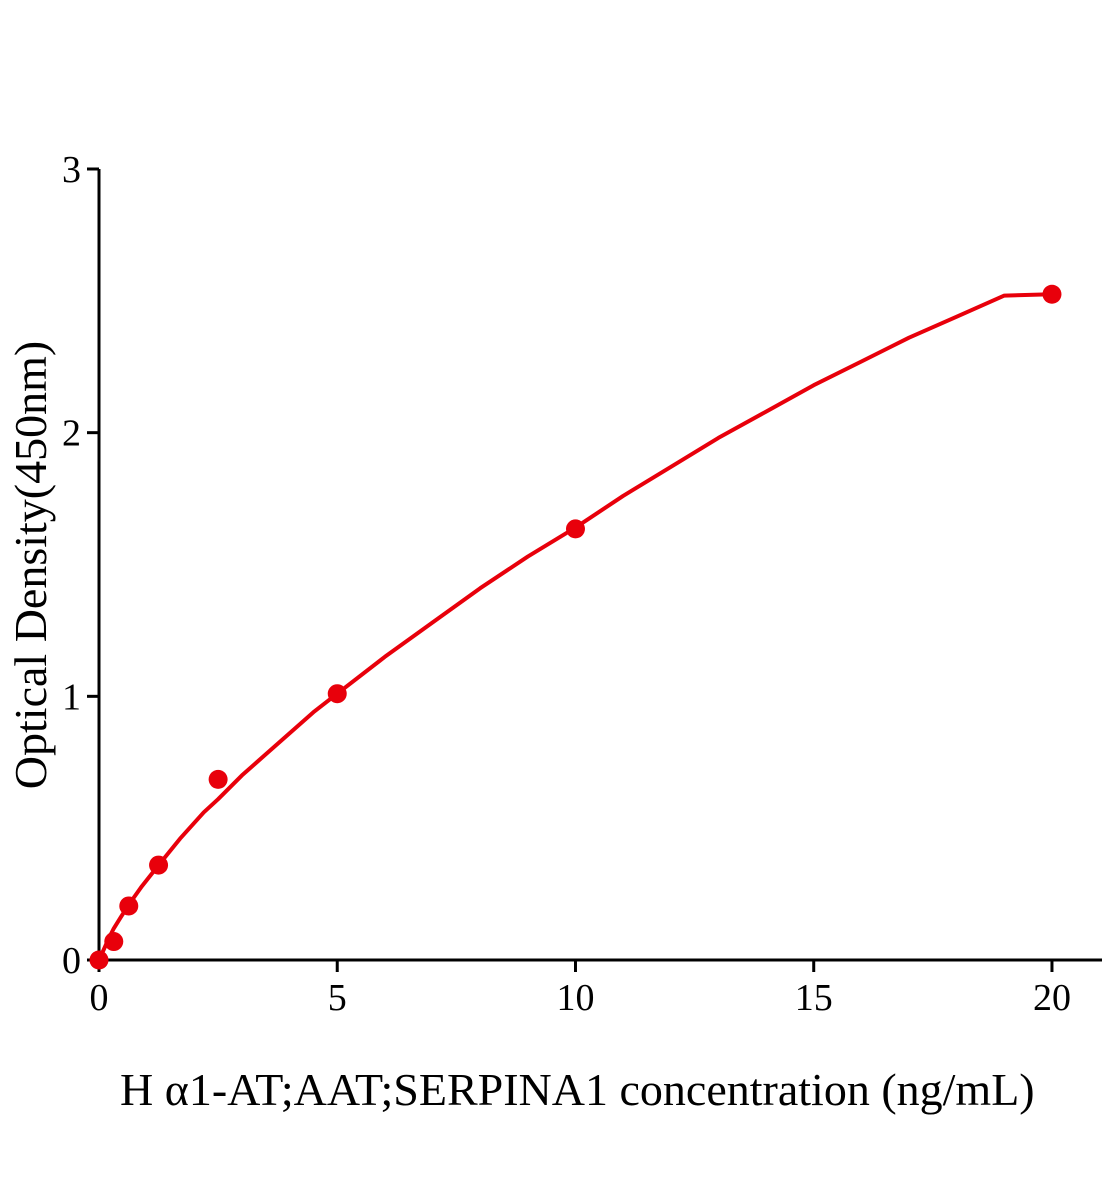 Image resolution: width=1104 pixels, height=1200 pixels. What do you see at coordinates (71, 434) in the screenshot?
I see `y-tick-label: 2` at bounding box center [71, 434].